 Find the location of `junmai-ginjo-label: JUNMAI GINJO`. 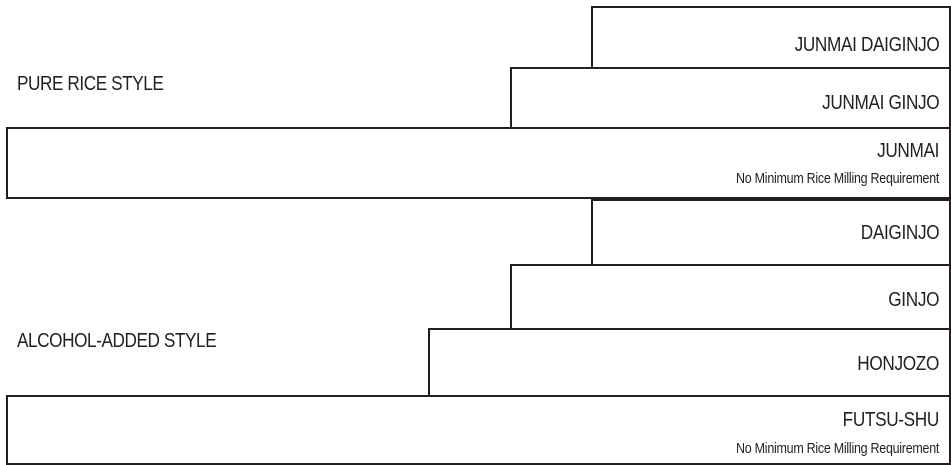

junmai-ginjo-label: JUNMAI GINJO is located at coordinates (880, 103).